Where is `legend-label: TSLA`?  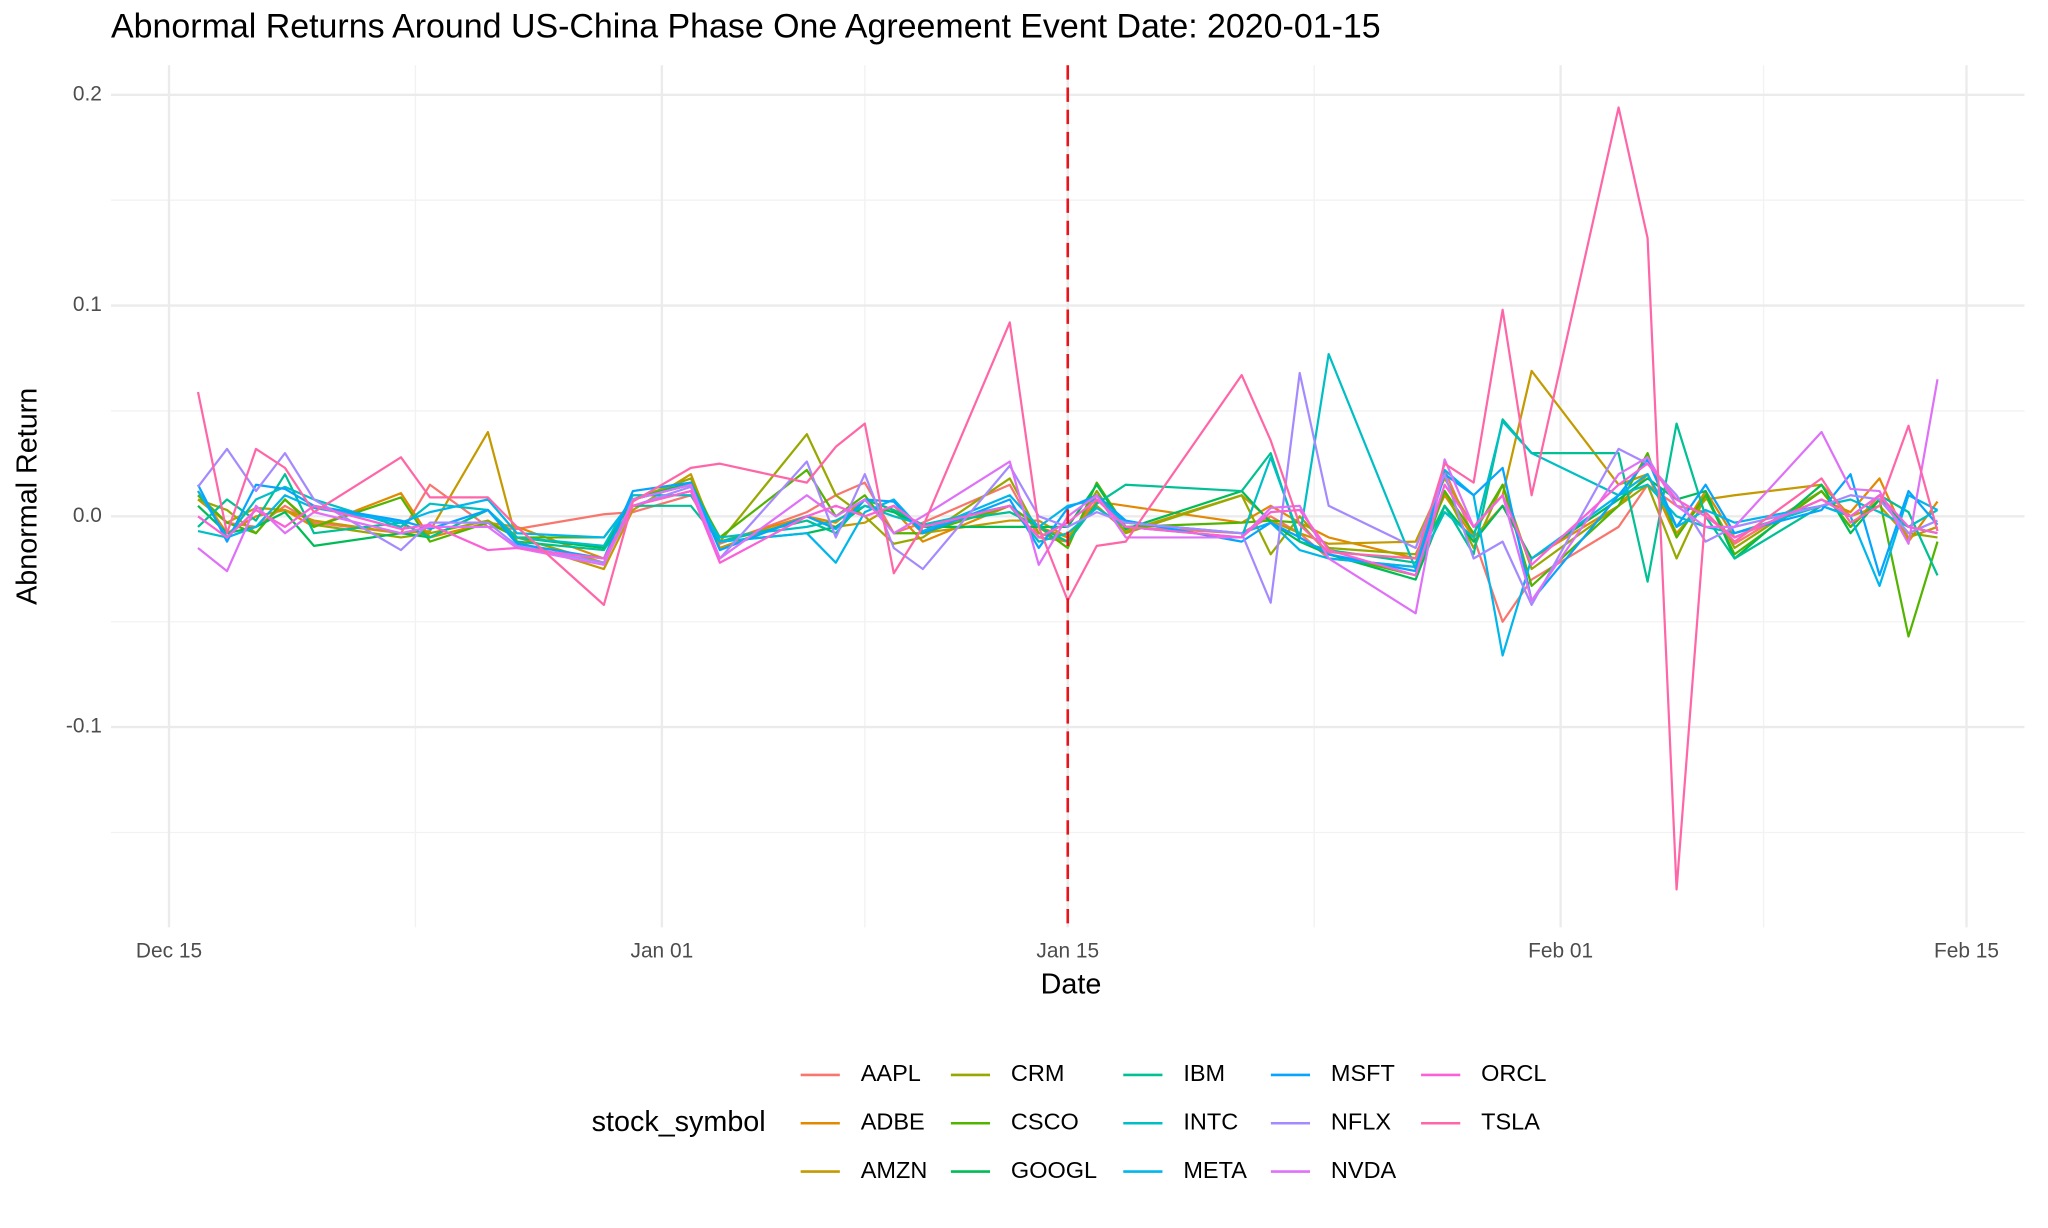 legend-label: TSLA is located at coordinates (1510, 1121).